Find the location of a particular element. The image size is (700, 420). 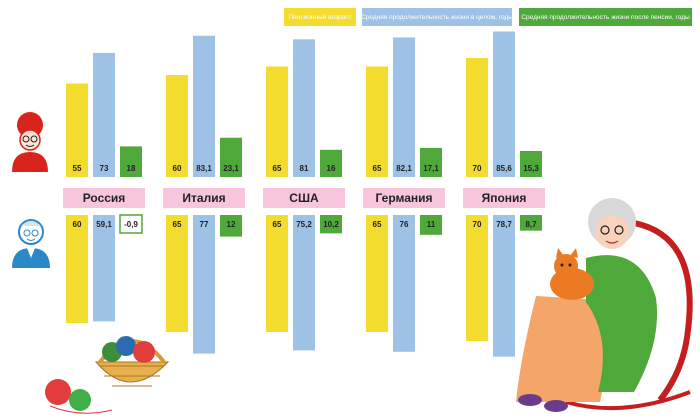

country-label-c1: Россия is located at coordinates (104, 198).